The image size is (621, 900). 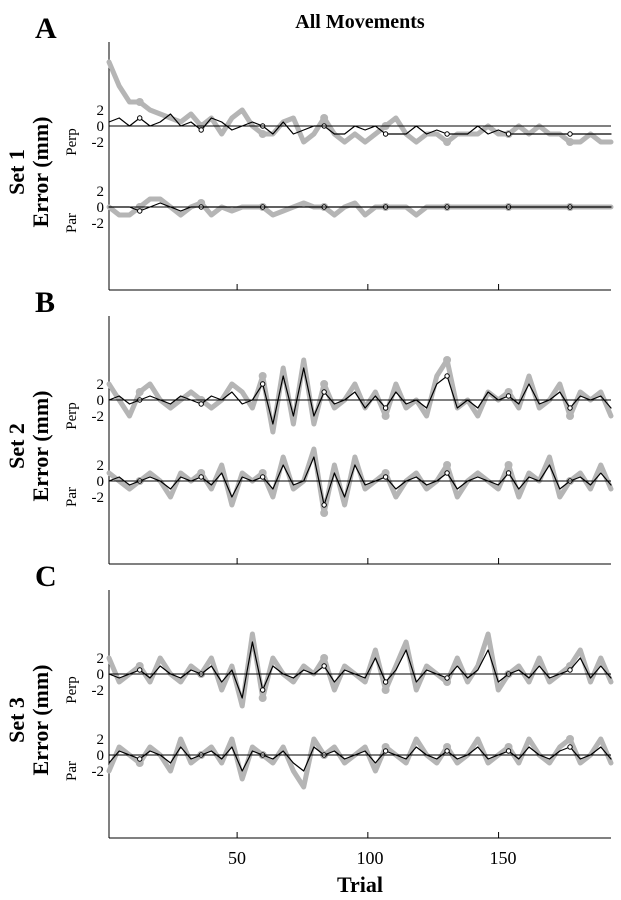 I want to click on x-tick-label-150: 150, so click(x=503, y=858).